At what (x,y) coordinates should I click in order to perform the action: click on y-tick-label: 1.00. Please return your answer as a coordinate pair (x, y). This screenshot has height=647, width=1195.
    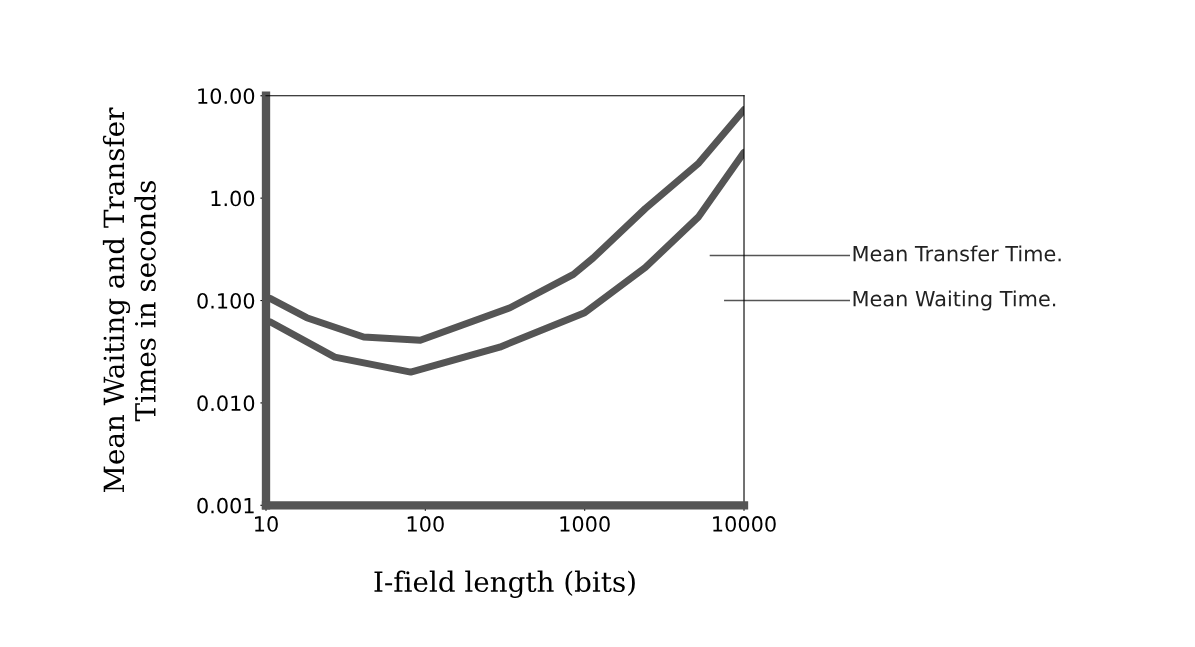
    Looking at the image, I should click on (233, 198).